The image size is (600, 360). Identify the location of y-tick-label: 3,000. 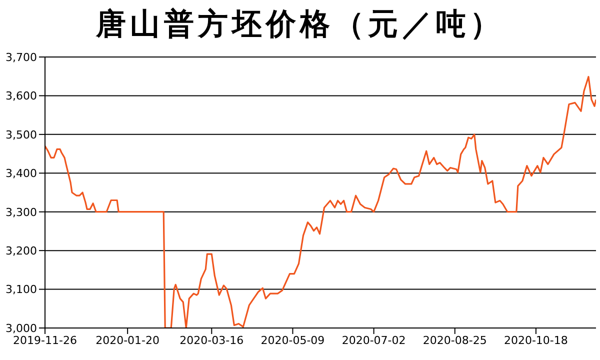
(21, 328).